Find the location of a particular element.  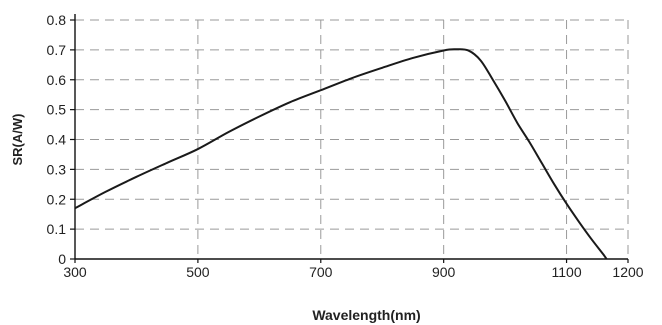

x-tick-labels: 300 500 700 900 1100 1200 is located at coordinates (353, 272).